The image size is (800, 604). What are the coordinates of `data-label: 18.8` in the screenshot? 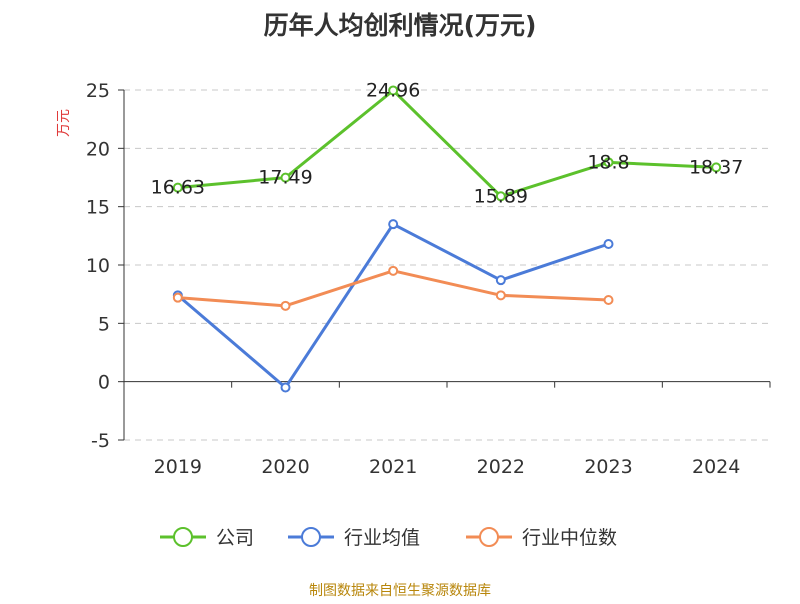 It's located at (608, 162).